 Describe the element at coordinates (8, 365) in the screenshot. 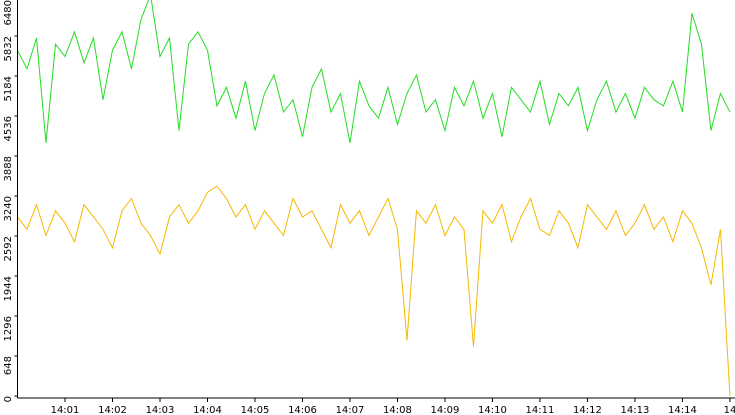

I see `y-tick-label: 648` at that location.